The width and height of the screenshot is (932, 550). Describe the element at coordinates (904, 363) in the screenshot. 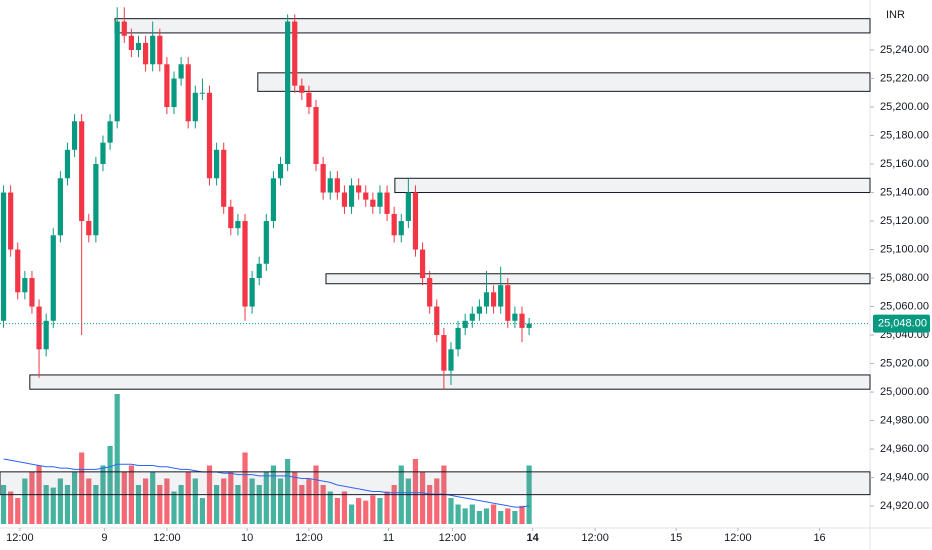

I see `y-tick-label: 25,020.00` at that location.